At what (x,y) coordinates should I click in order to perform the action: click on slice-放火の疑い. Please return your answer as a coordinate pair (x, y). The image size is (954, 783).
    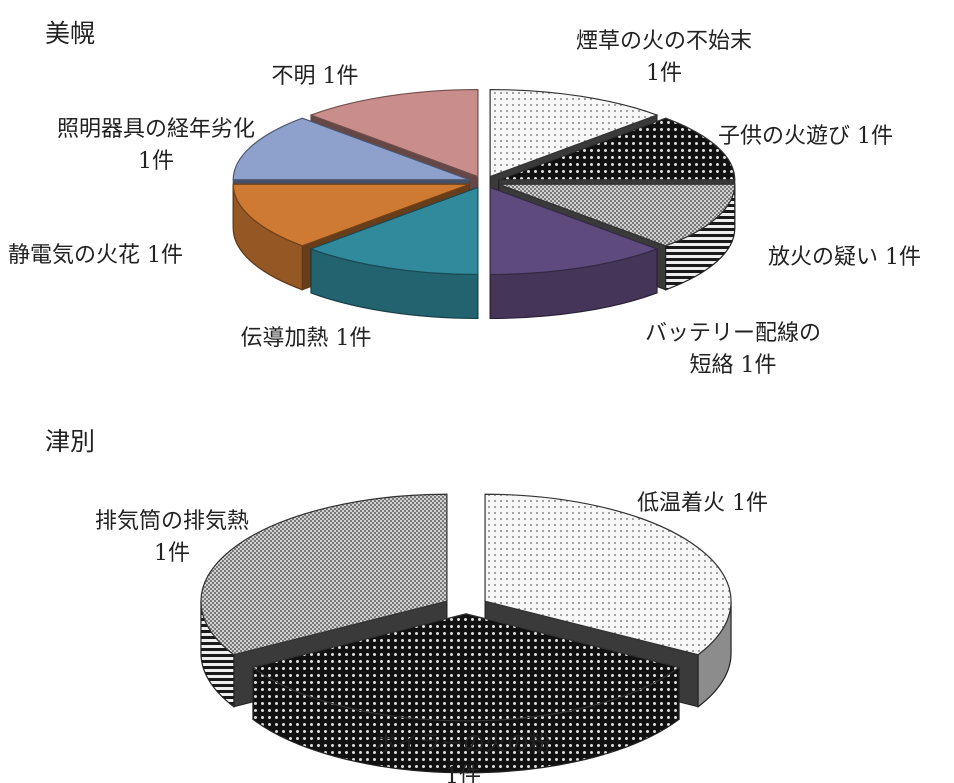
    Looking at the image, I should click on (617, 215).